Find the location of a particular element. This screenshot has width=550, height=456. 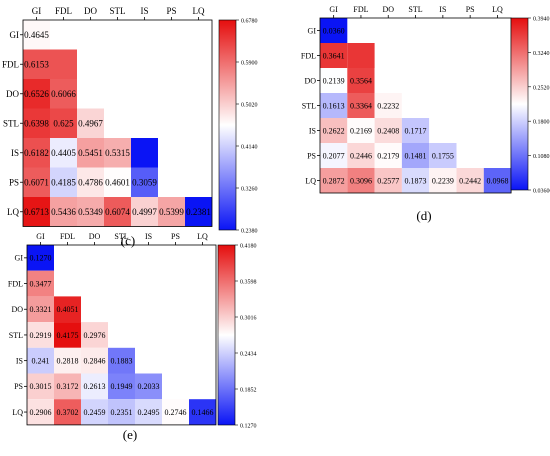

cell-value-label: 0.2622 is located at coordinates (334, 130).